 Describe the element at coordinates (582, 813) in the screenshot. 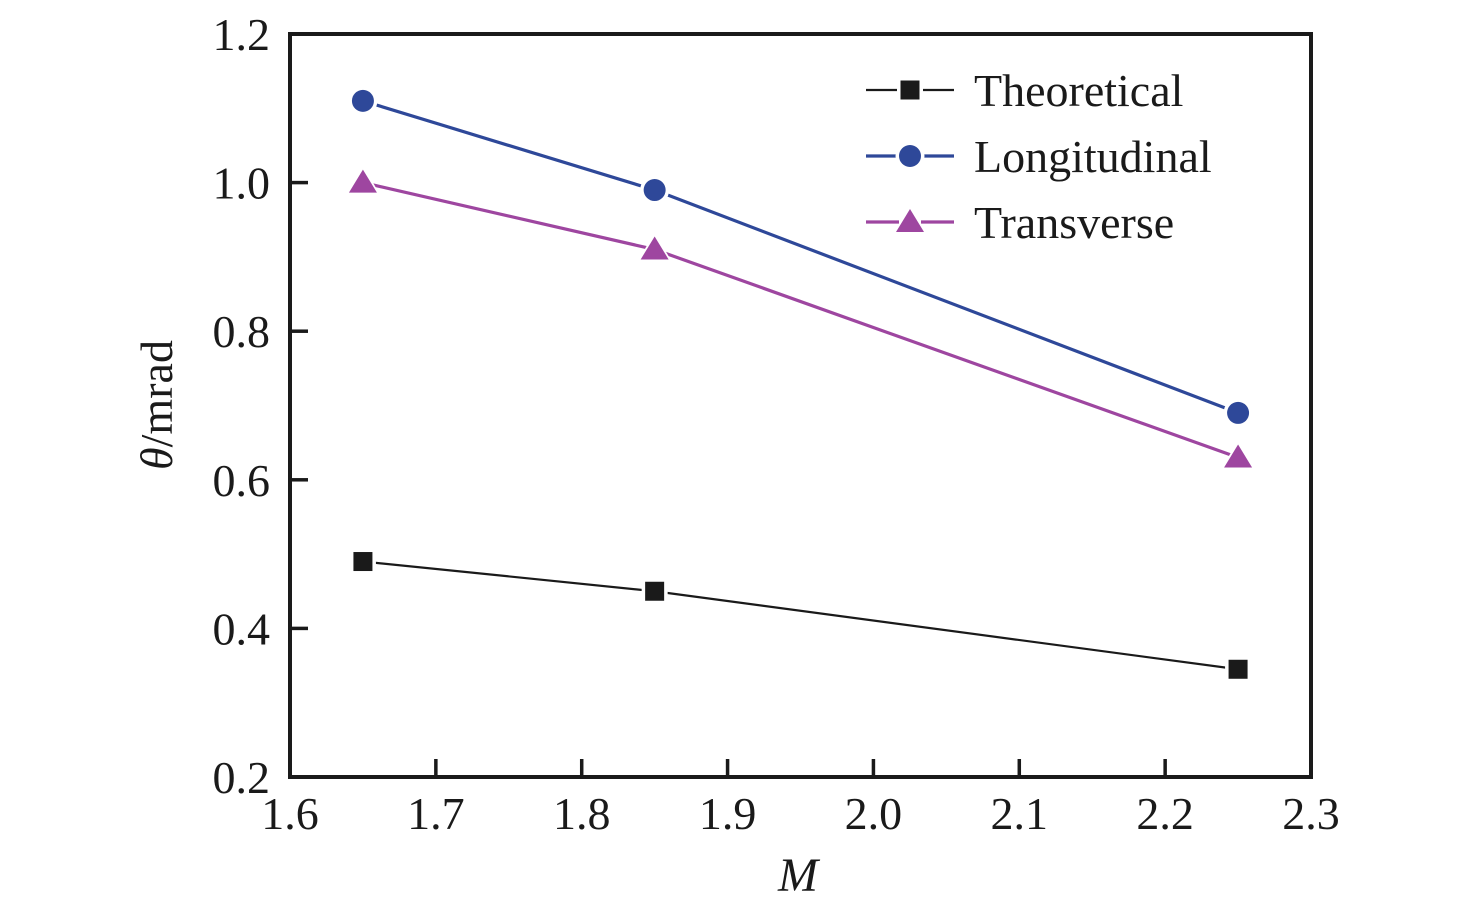

I see `x-tick-label: 1.8` at that location.